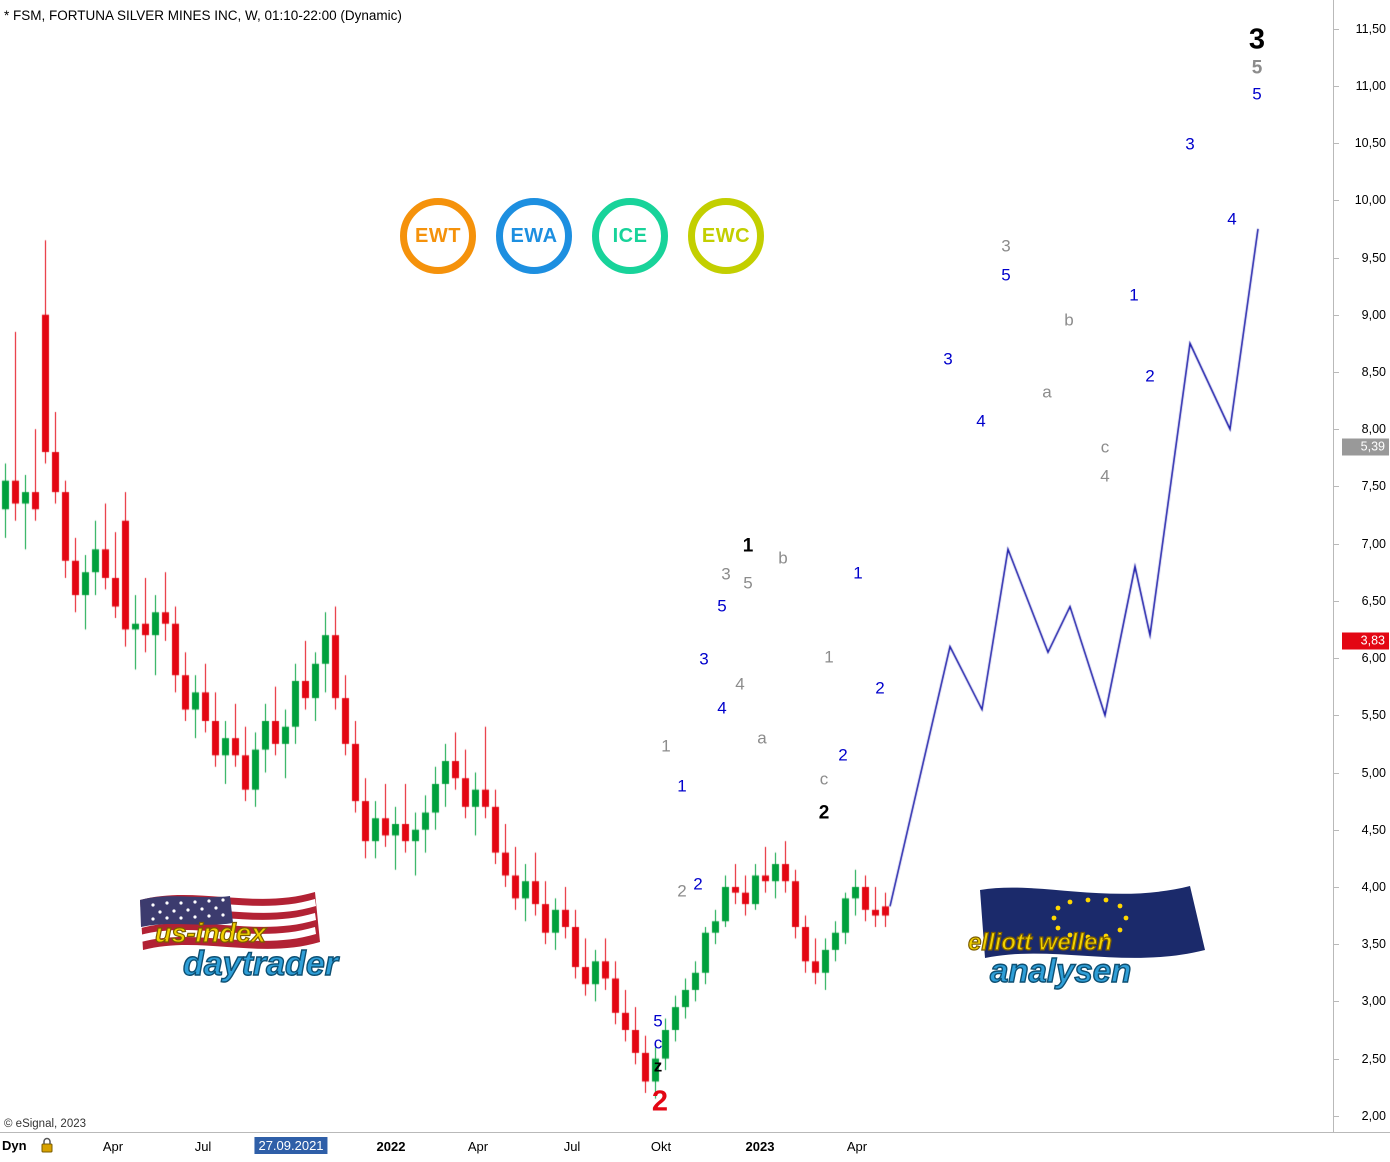 The image size is (1390, 1162). What do you see at coordinates (1365, 447) in the screenshot?
I see `price-tag-level: 5,39` at bounding box center [1365, 447].